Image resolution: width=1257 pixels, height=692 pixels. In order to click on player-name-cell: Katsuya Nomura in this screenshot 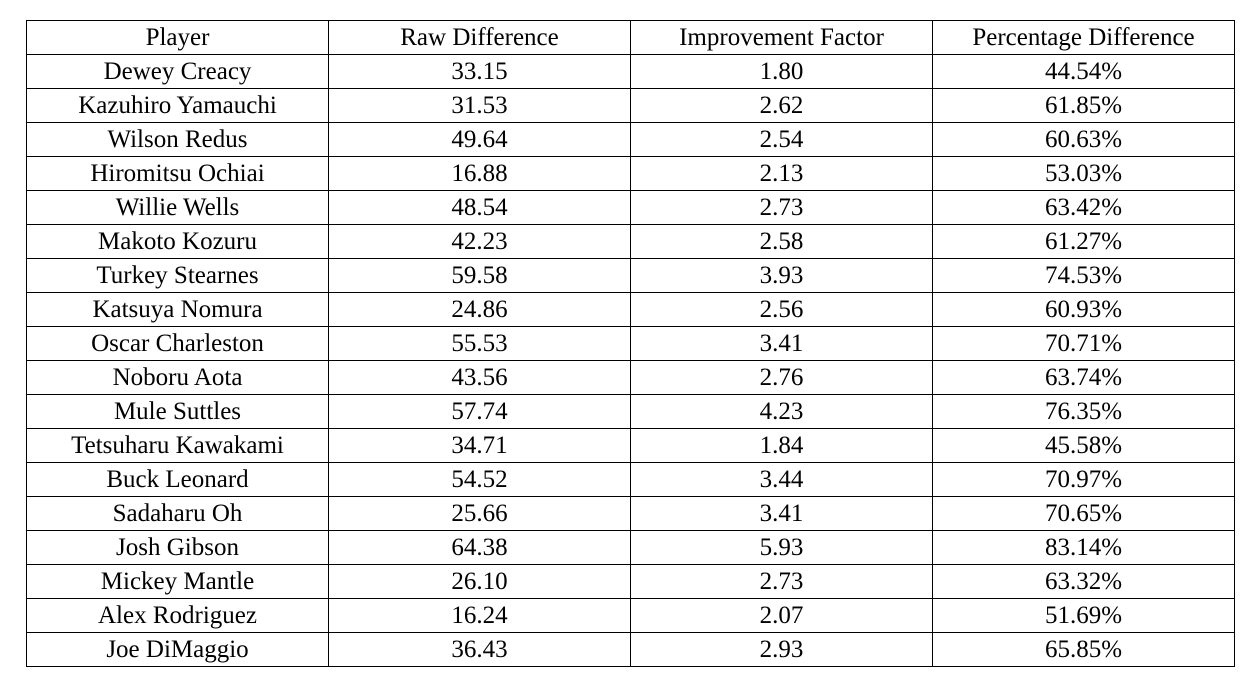, I will do `click(177, 309)`.